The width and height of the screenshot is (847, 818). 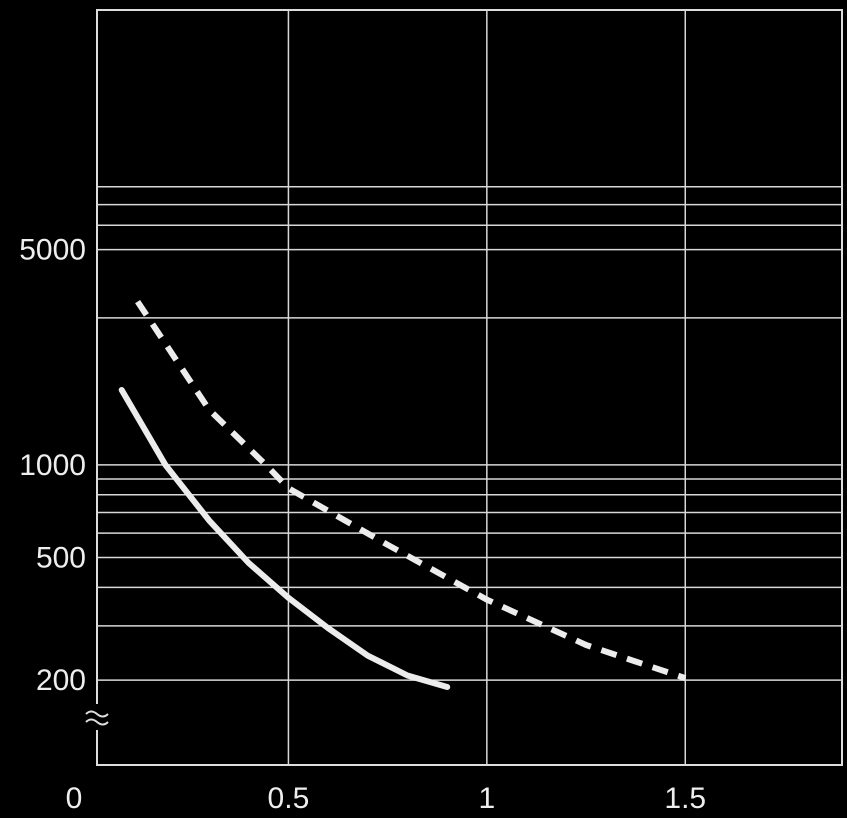 I want to click on data-line, so click(x=284, y=538).